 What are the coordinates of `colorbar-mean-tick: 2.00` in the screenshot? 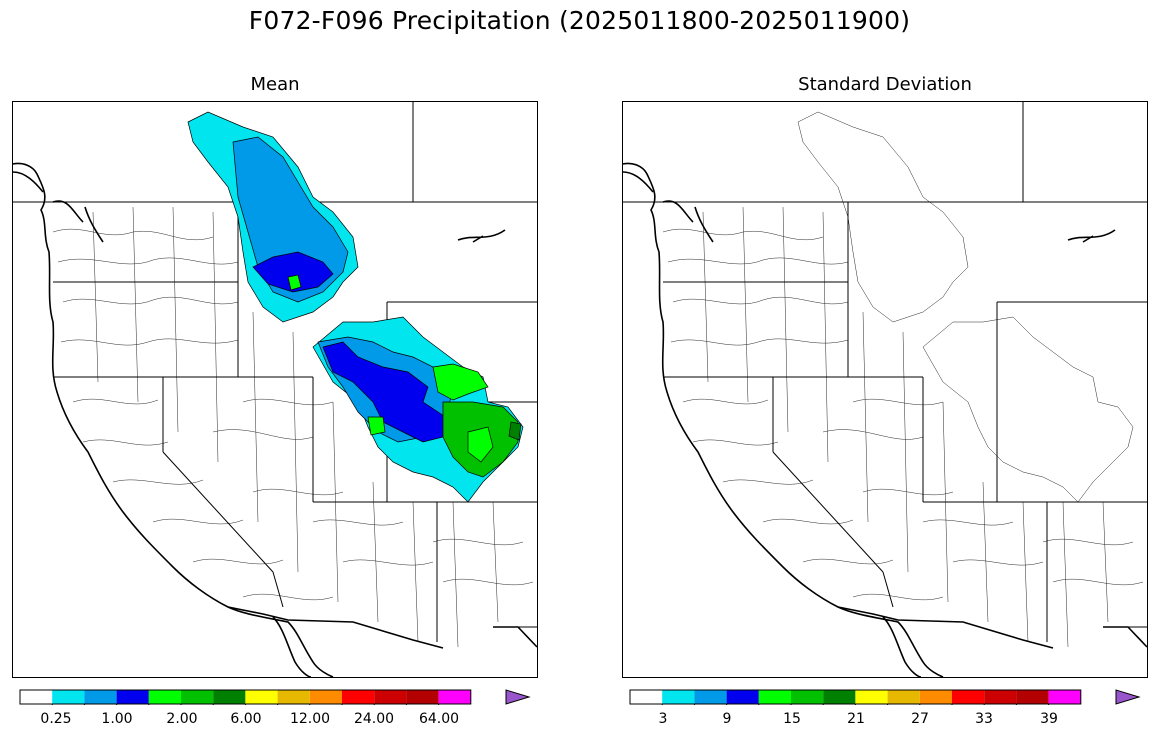 It's located at (182, 719).